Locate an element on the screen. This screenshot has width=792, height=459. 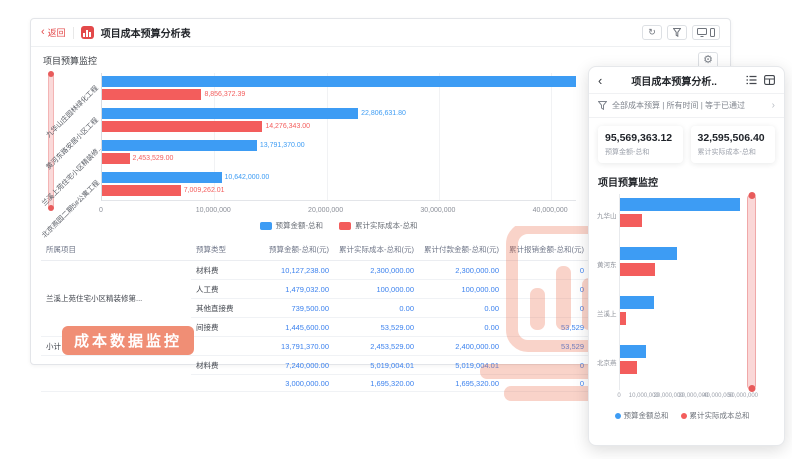
mobile-title: 项目成本预算分析.. is located at coordinates (674, 82).